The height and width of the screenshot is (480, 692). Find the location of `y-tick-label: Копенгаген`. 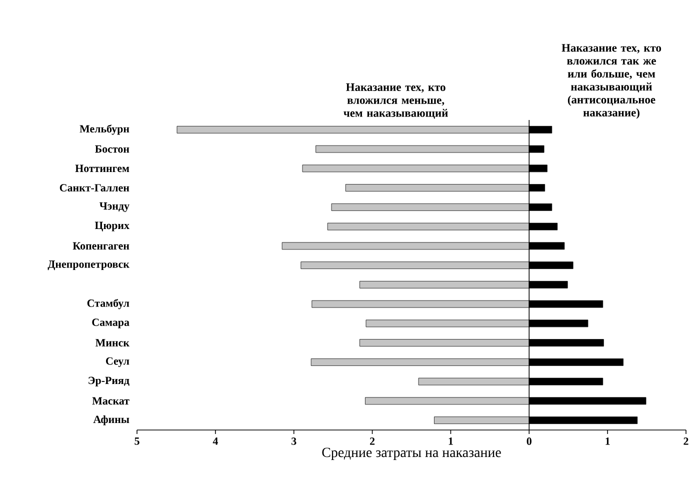

y-tick-label: Копенгаген is located at coordinates (101, 246).